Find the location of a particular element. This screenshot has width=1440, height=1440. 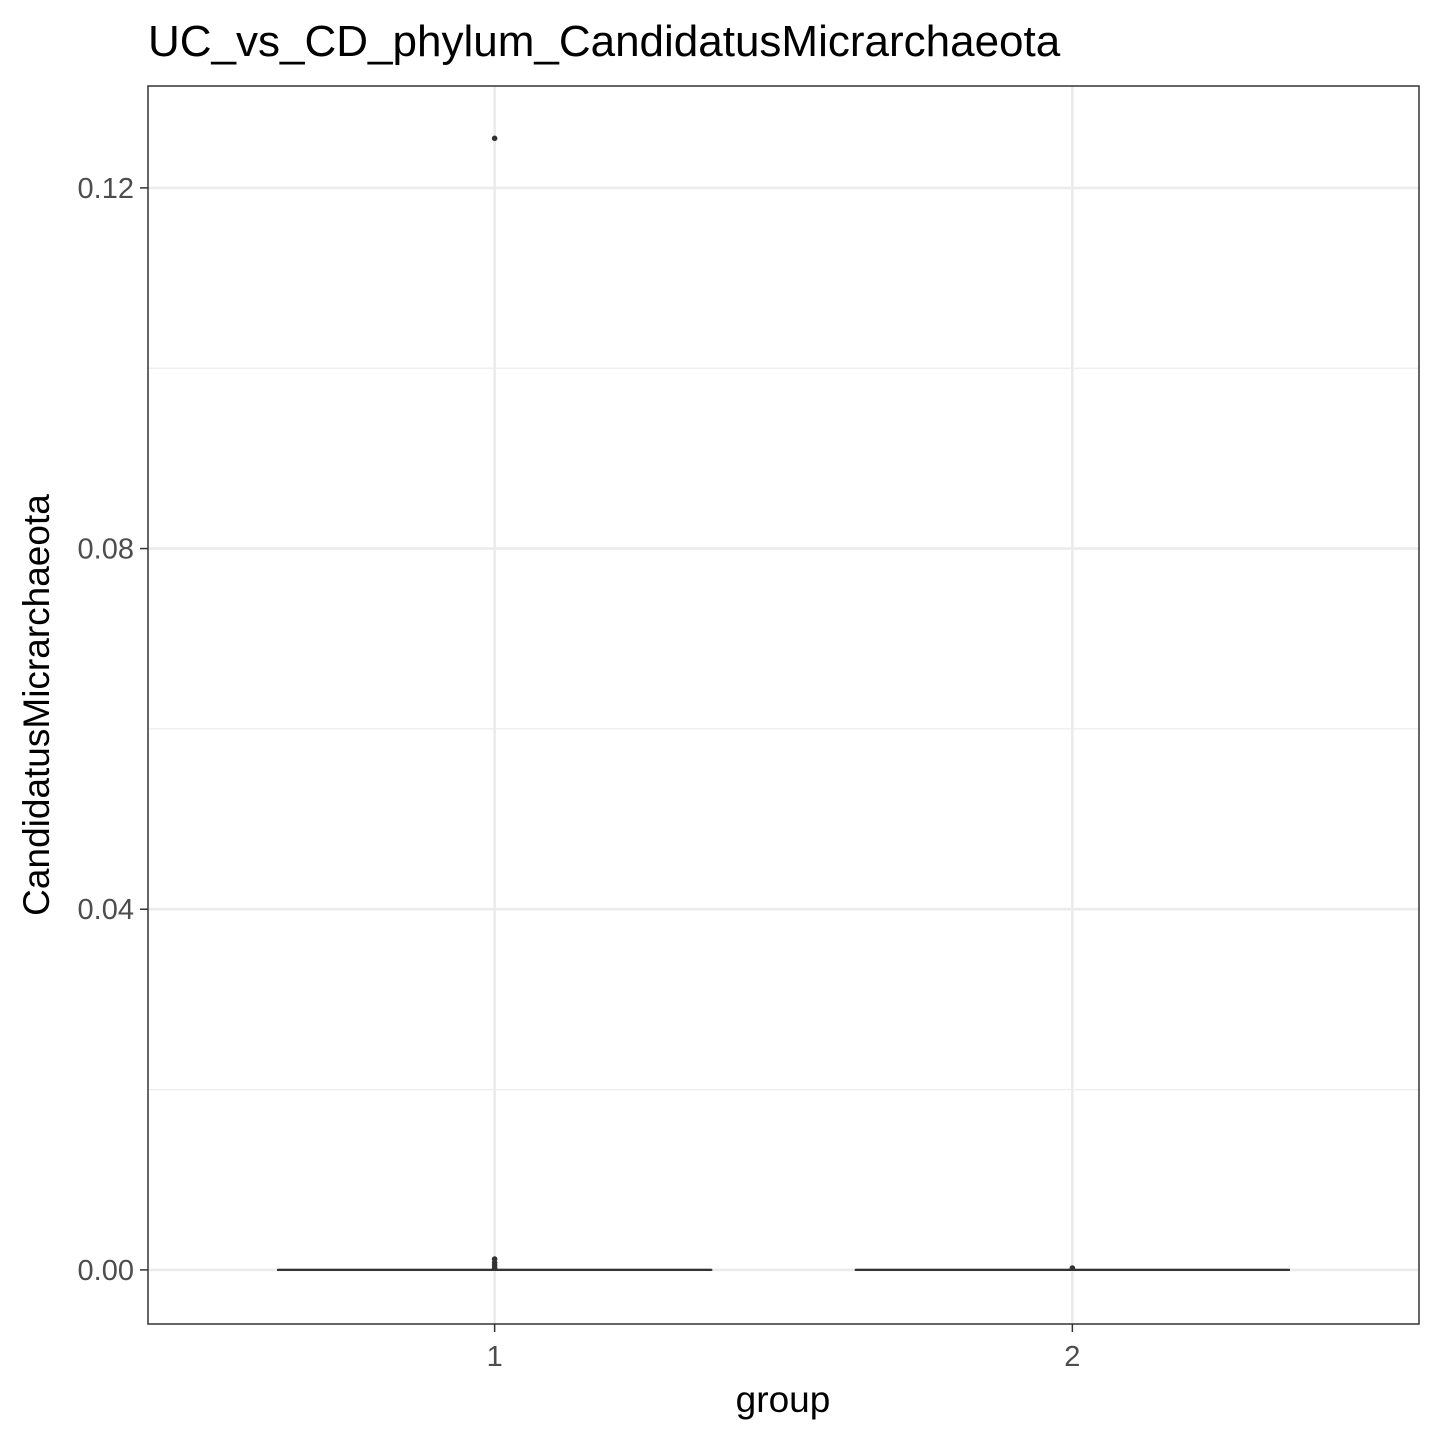

y-tick-label: 0.12 is located at coordinates (106, 189).